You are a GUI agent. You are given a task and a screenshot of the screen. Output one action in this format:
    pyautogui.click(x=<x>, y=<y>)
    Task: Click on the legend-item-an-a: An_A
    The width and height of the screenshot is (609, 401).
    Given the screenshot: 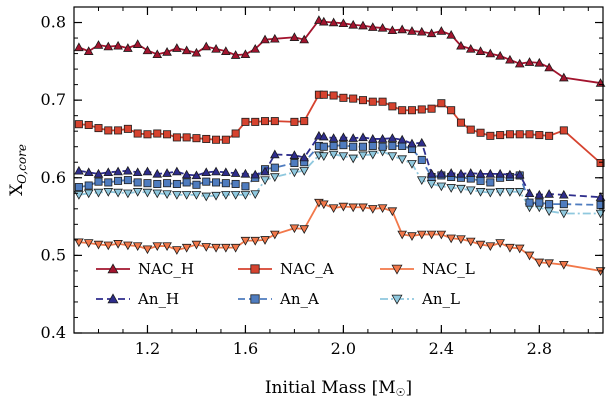 What is the action you would take?
    pyautogui.click(x=278, y=299)
    